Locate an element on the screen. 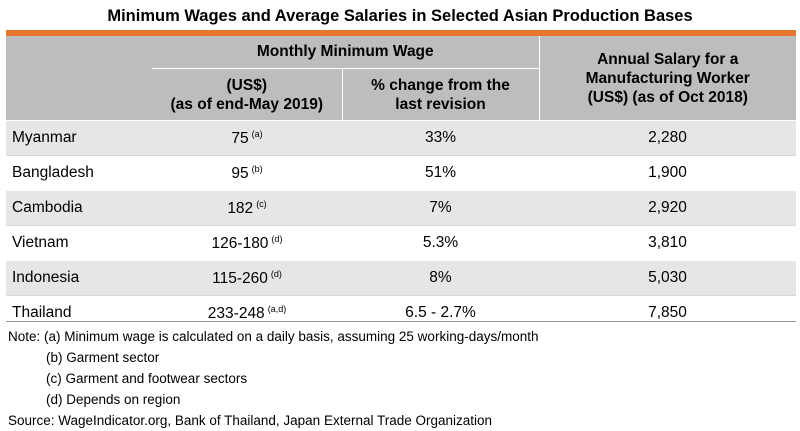  wage-cell: 126-180 (d) is located at coordinates (247, 243).